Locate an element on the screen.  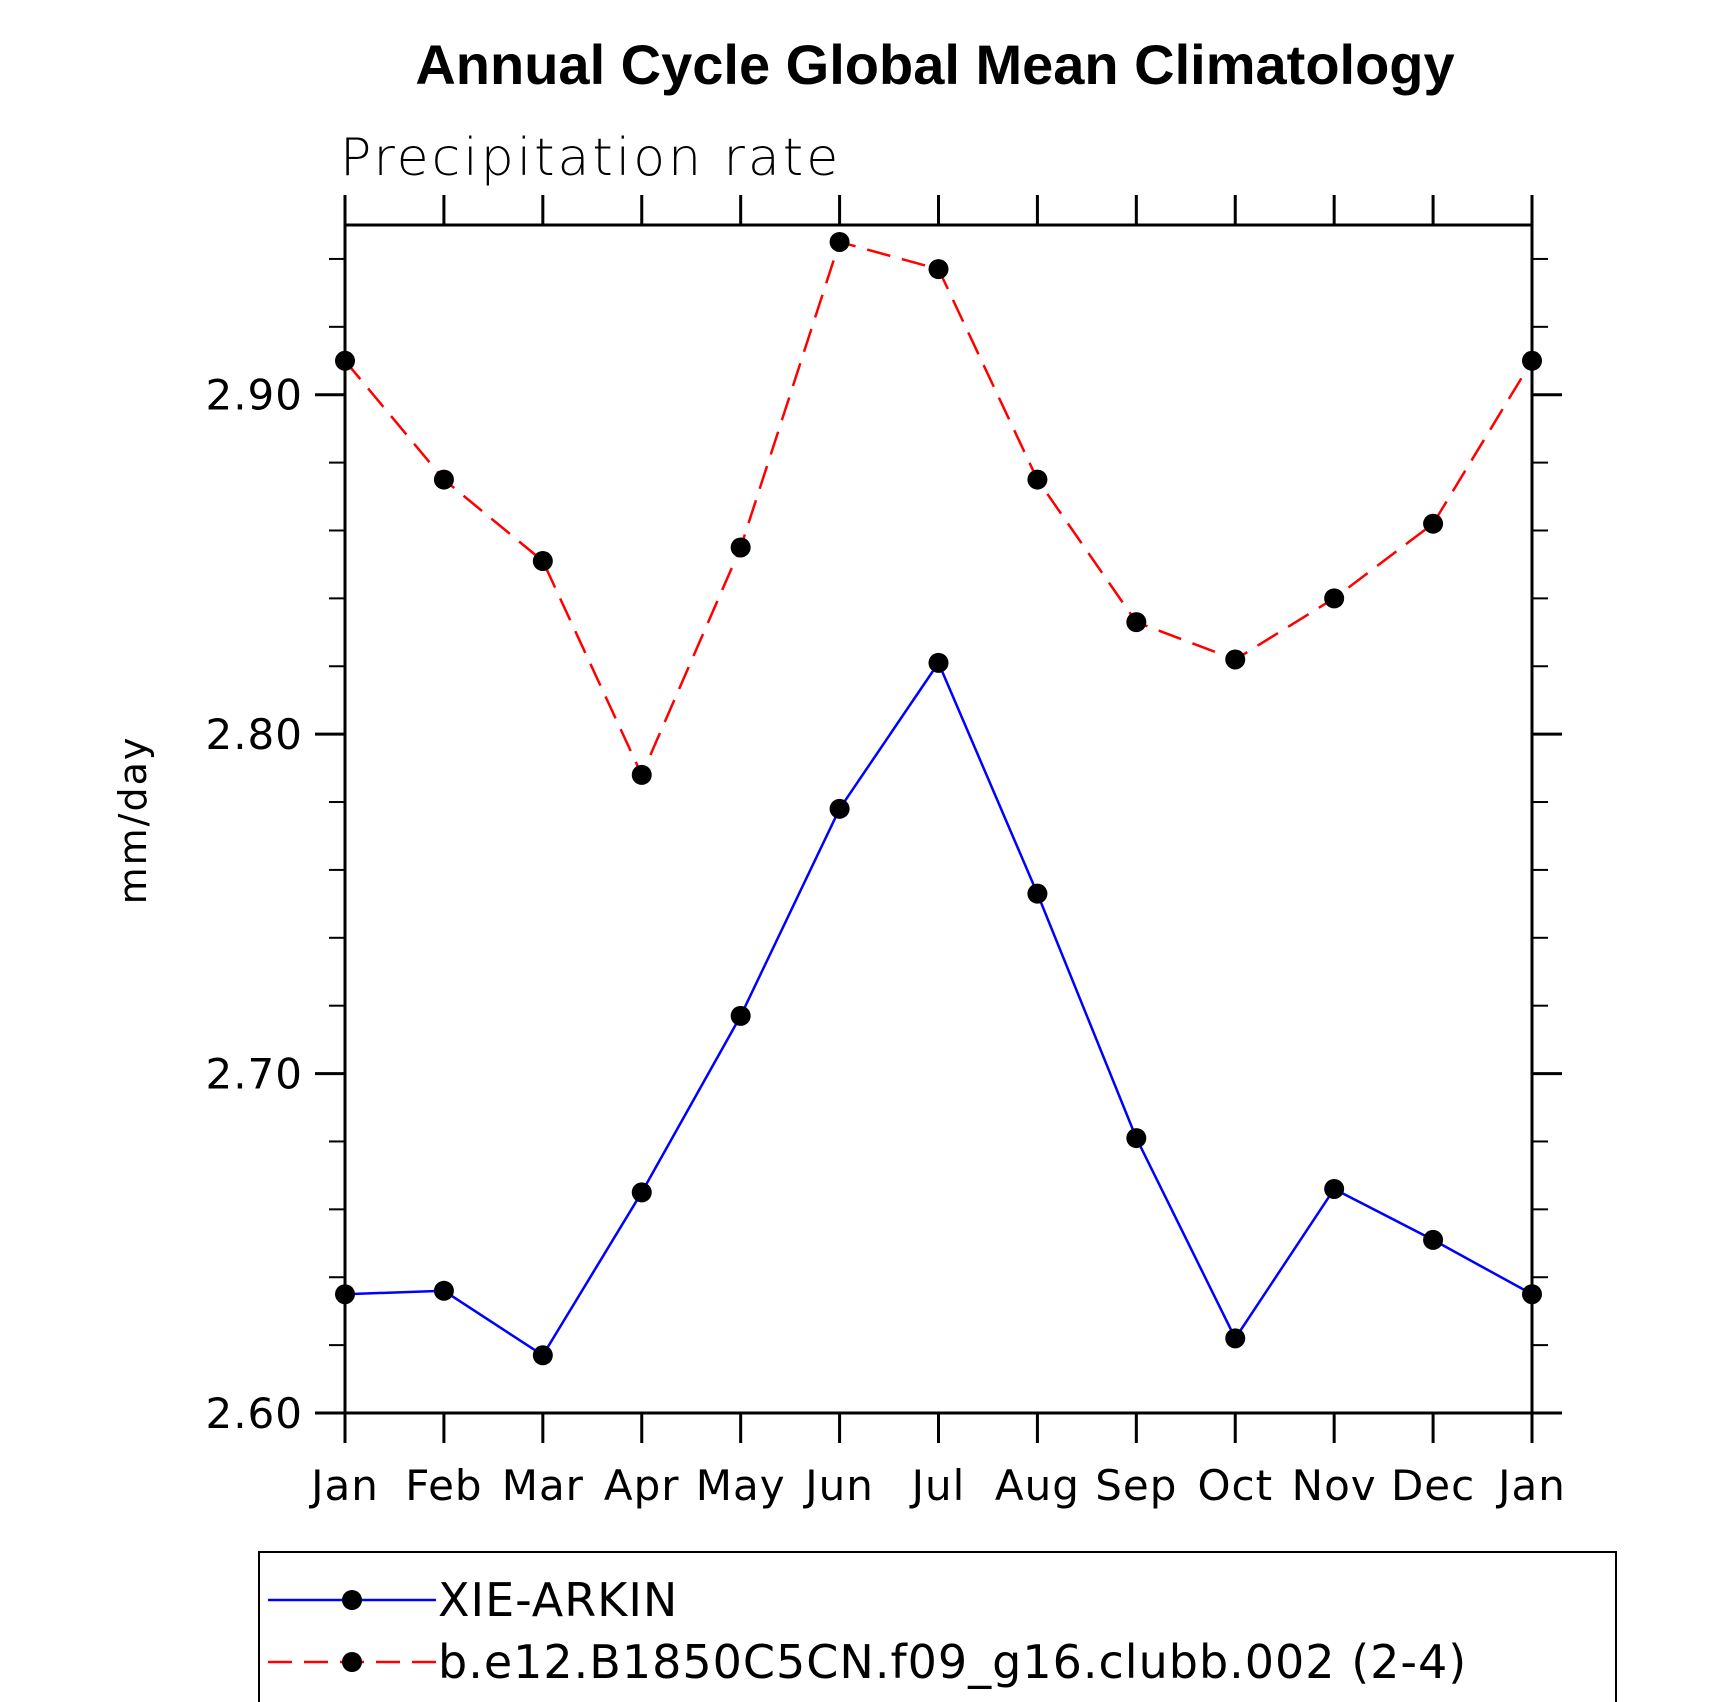
x-tick-labels: Jan Feb Mar Apr May Jun Jul Aug Sep Oct Nov Dec Jan is located at coordinates (937, 1485).